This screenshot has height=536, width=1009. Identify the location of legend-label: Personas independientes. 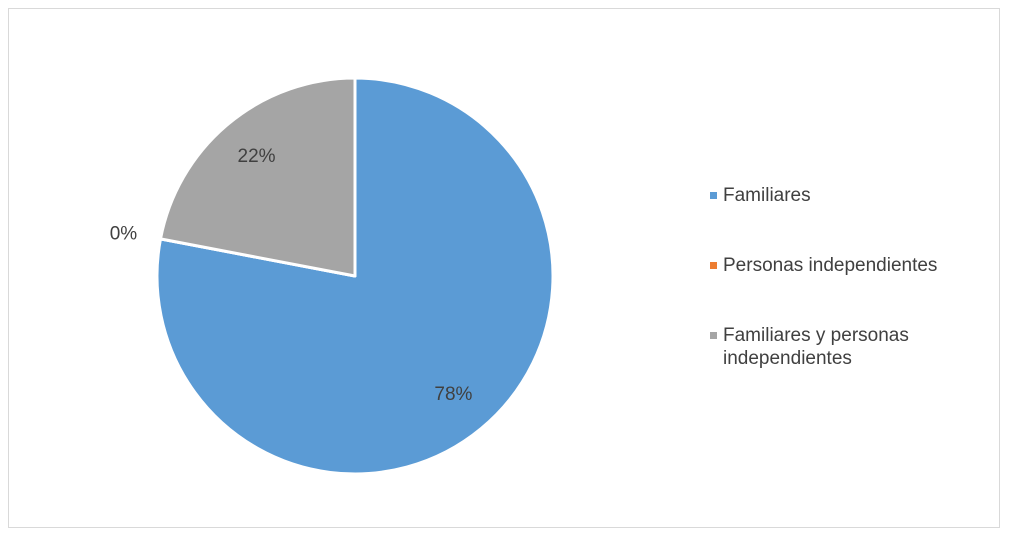
(830, 265).